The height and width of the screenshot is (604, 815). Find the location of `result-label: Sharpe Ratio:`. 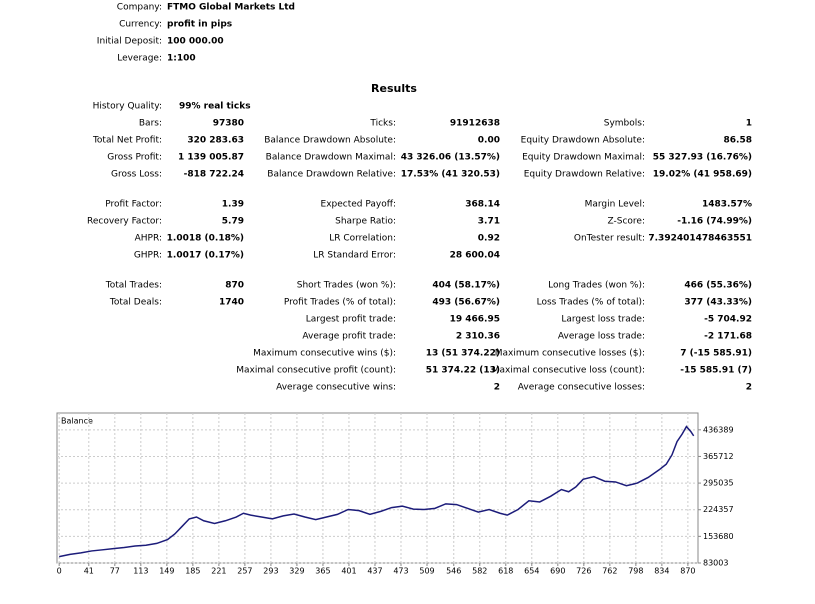

result-label: Sharpe Ratio: is located at coordinates (365, 222).